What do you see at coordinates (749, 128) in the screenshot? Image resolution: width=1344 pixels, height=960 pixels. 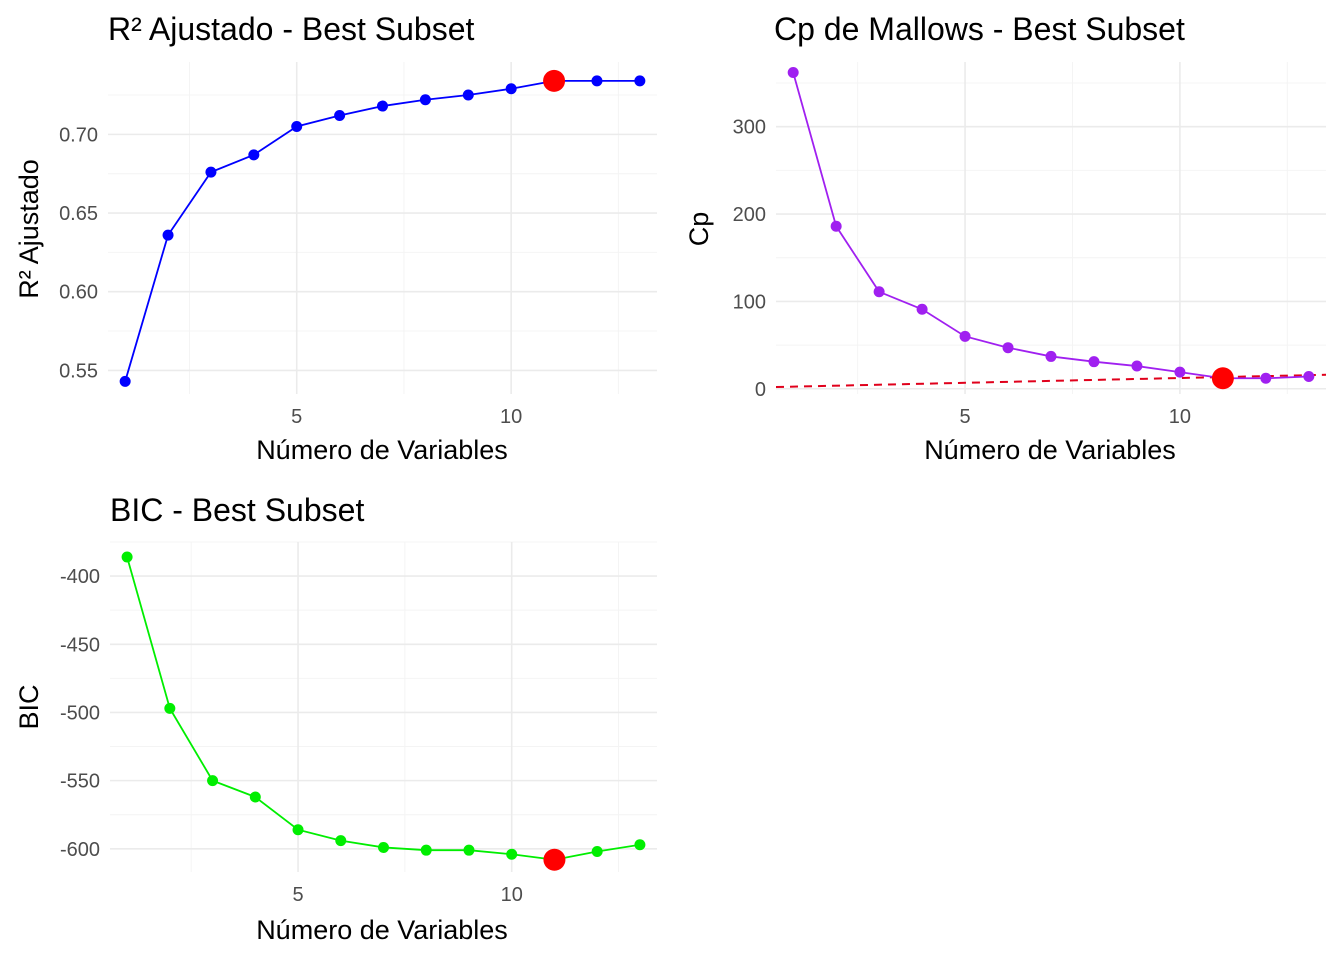 I see `cp-y-tick-label: 300` at bounding box center [749, 128].